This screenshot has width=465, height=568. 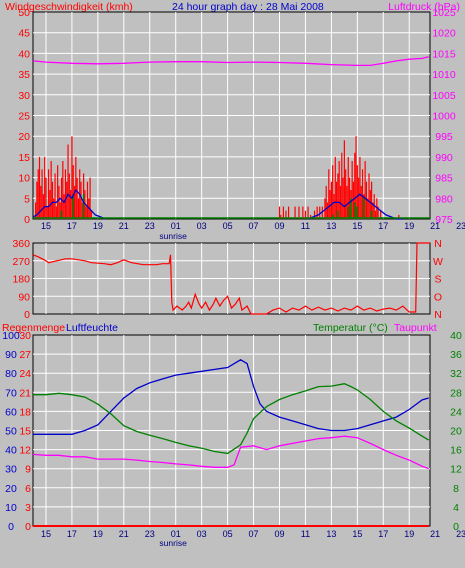 What do you see at coordinates (11, 374) in the screenshot?
I see `humidity-y-tick-label: 80` at bounding box center [11, 374].